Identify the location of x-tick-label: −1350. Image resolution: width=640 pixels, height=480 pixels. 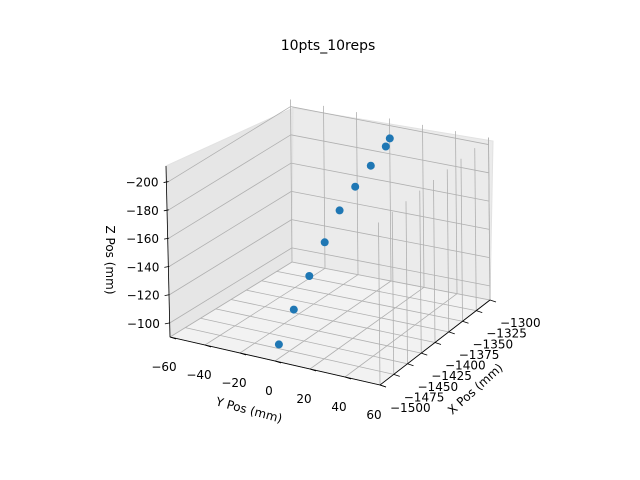
(493, 344).